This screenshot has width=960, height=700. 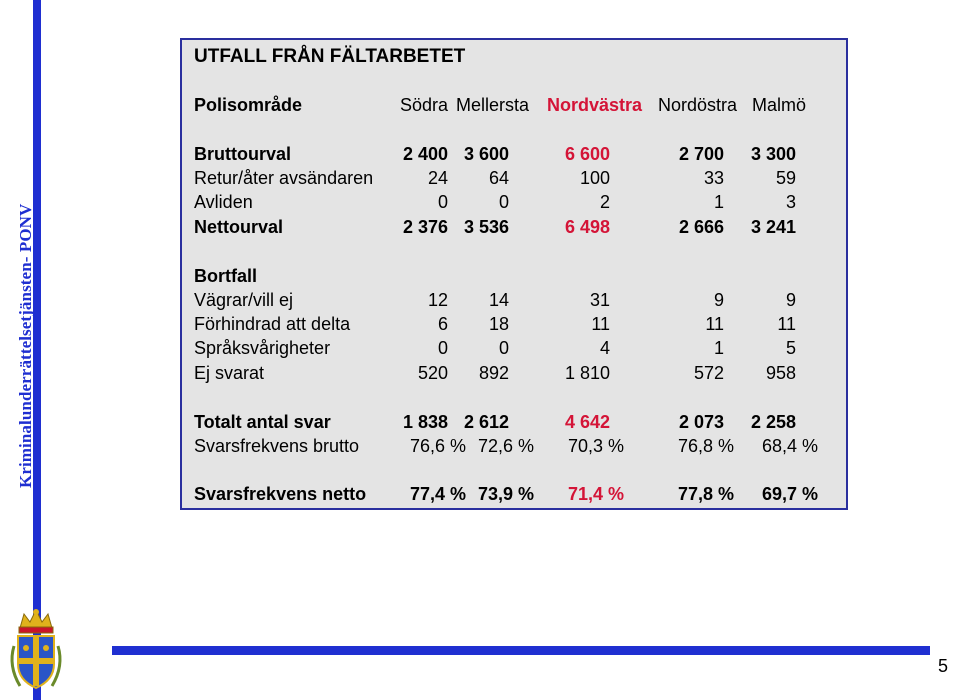 What do you see at coordinates (514, 326) in the screenshot?
I see `table-row-forhindrad: Förhindrad att delta 6 18 11 11 11` at bounding box center [514, 326].